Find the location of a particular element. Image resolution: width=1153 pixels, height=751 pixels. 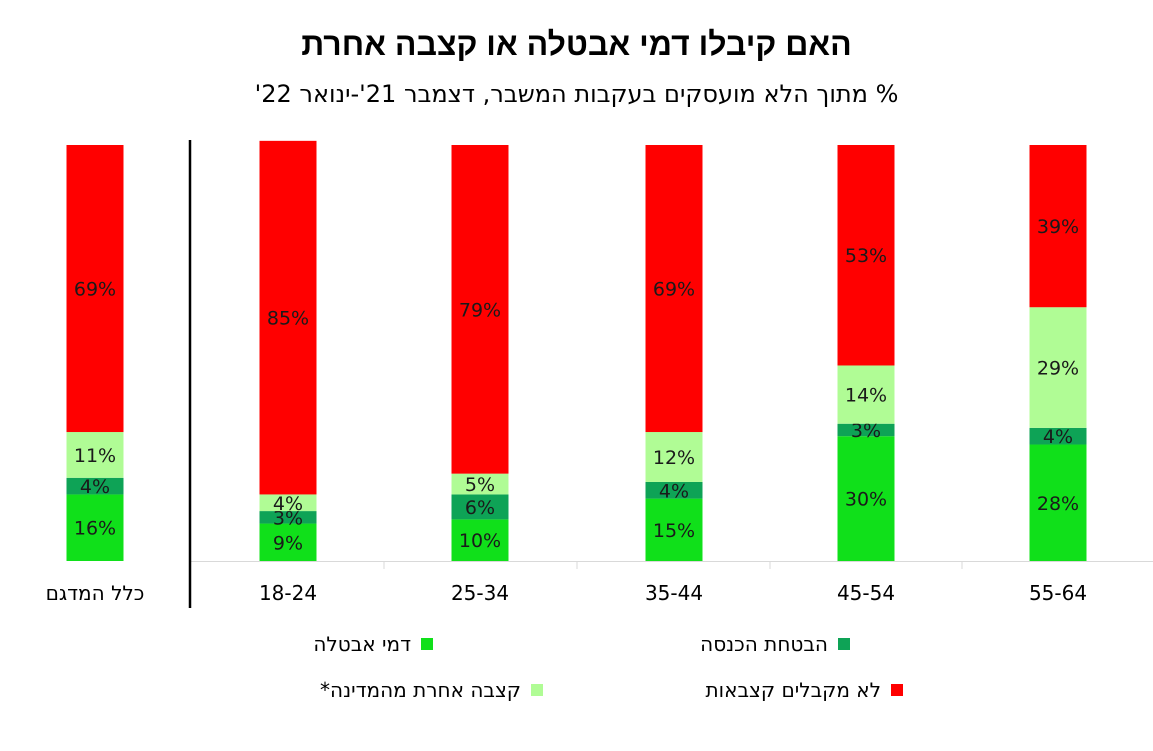

legend-swatch-none is located at coordinates (897, 690).